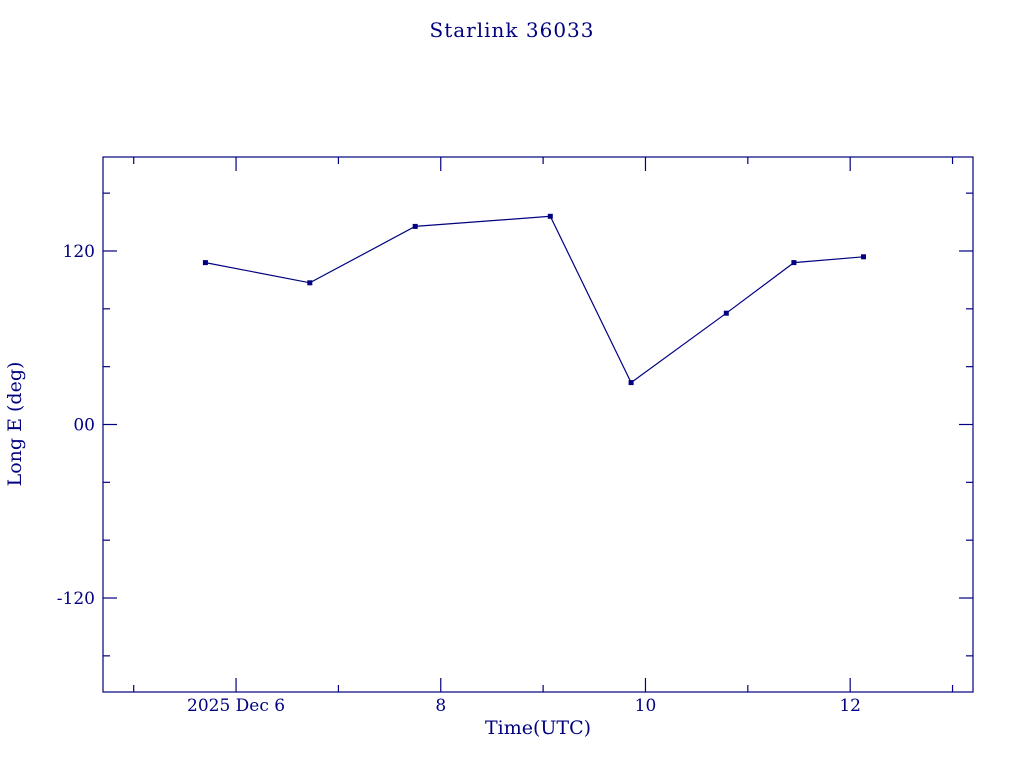 The width and height of the screenshot is (1024, 768). I want to click on x-tick-label: 2025 Dec 6, so click(236, 706).